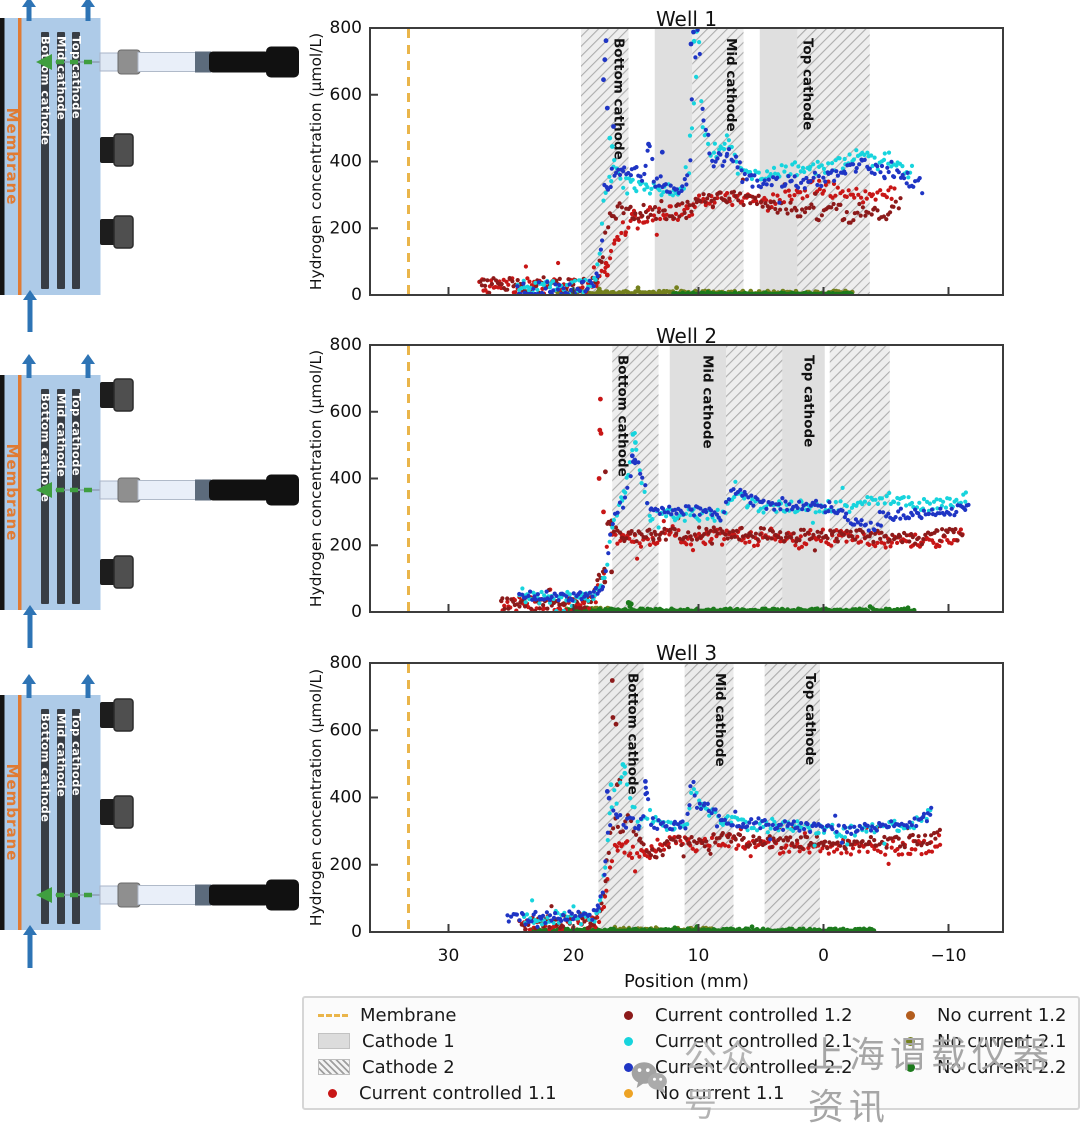  I want to click on legend-label: No current 2.2, so click(1002, 1067).